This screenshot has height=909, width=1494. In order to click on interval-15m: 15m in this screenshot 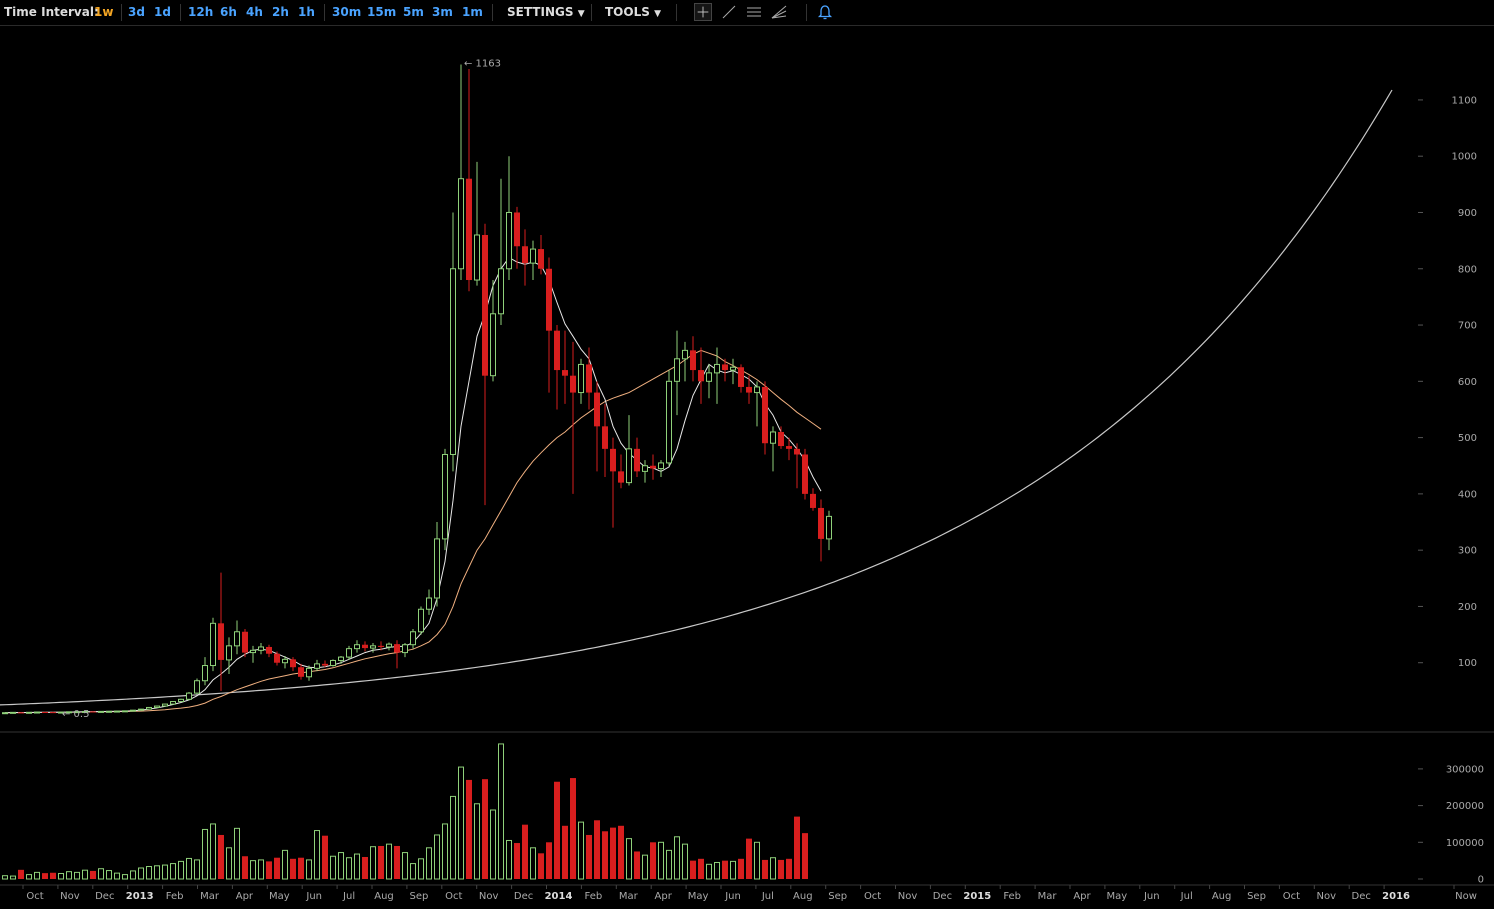, I will do `click(382, 12)`.